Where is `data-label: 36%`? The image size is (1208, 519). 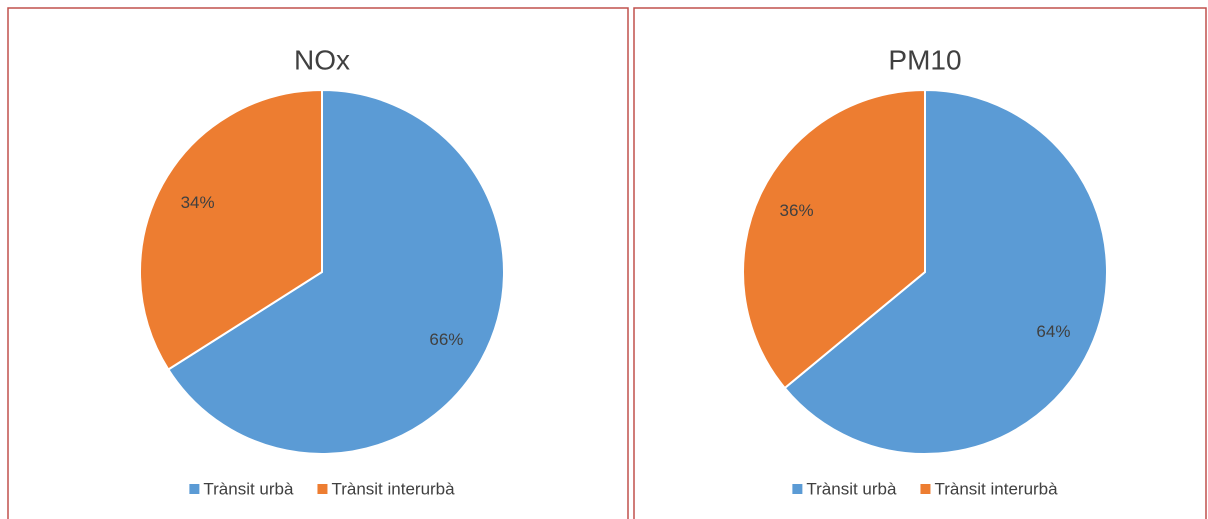
data-label: 36% is located at coordinates (797, 210).